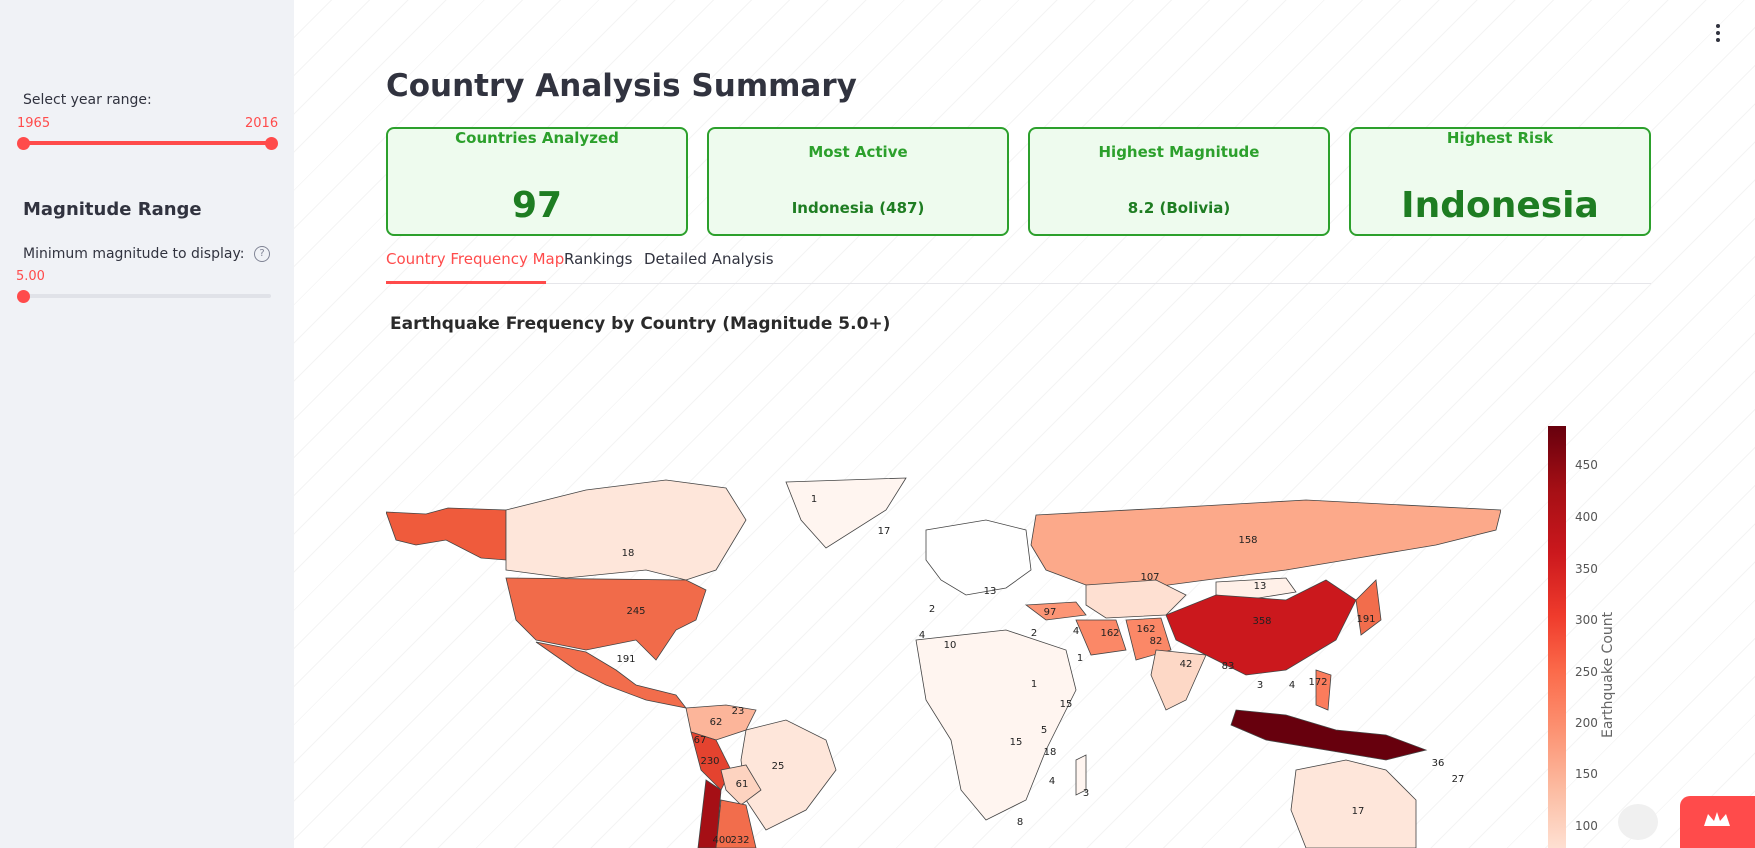 Image resolution: width=1755 pixels, height=848 pixels. Describe the element at coordinates (1586, 826) in the screenshot. I see `colorbar-tick: 100` at that location.